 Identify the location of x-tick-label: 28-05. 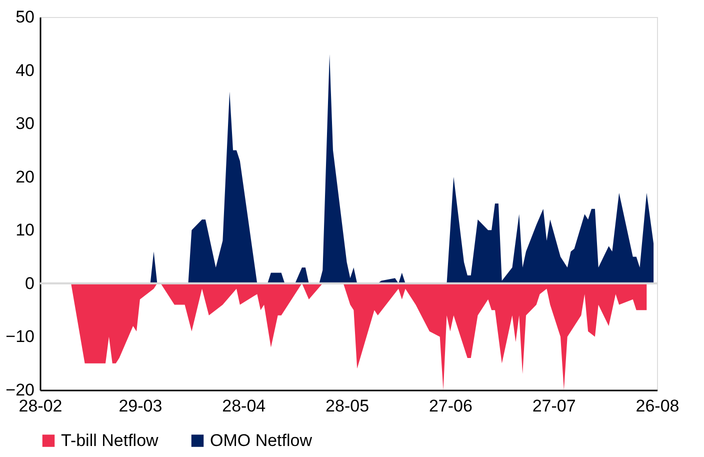
(348, 406).